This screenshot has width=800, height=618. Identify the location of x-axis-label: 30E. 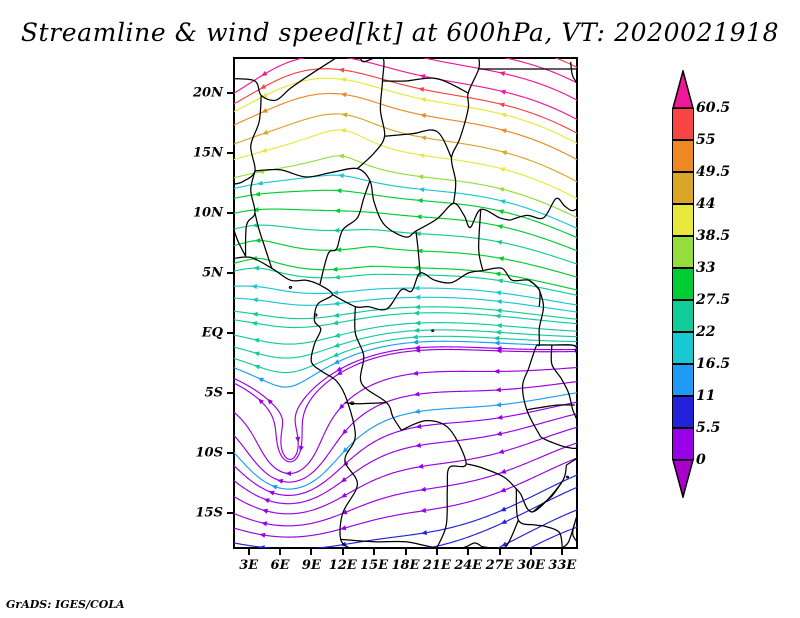
(530, 565).